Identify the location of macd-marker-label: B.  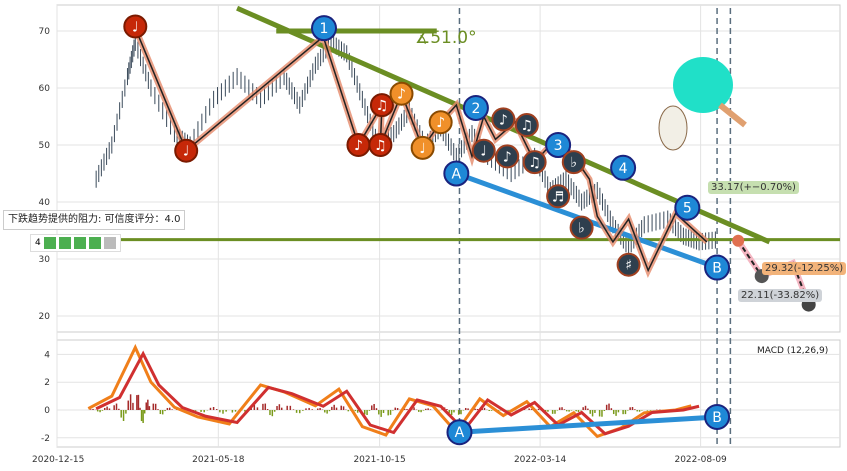
(717, 418).